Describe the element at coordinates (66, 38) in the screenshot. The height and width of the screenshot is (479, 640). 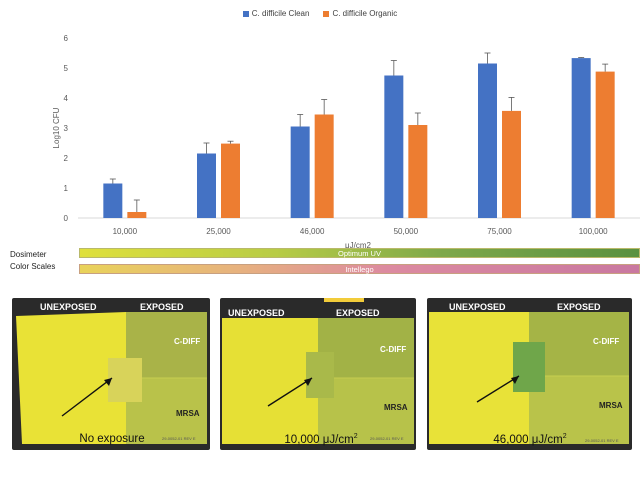
I see `y-tick-label: 6` at that location.